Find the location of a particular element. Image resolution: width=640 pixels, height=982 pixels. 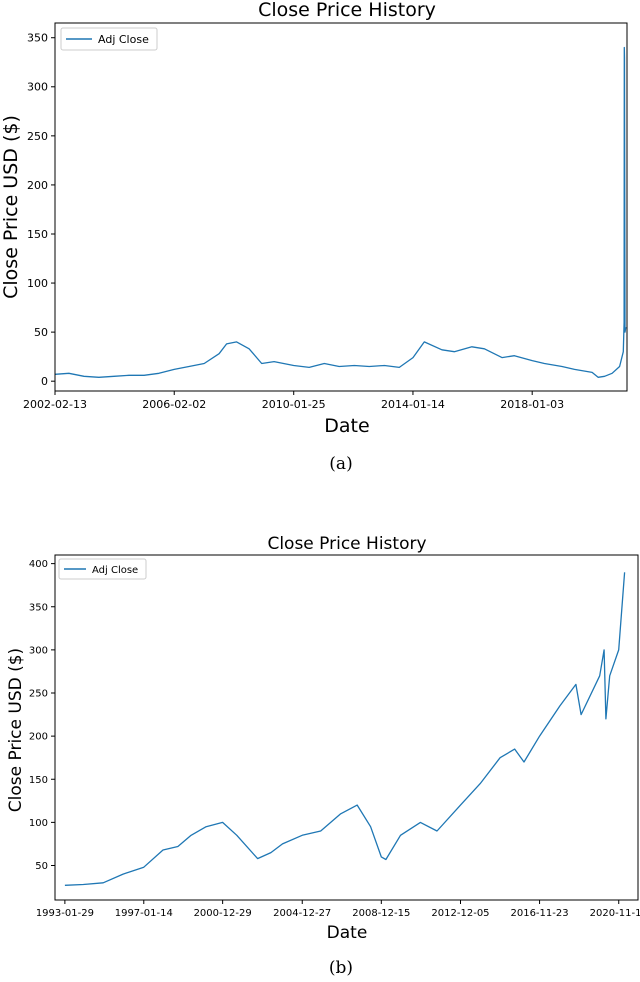

chart-b-ytick-label: 50 is located at coordinates (41, 866).